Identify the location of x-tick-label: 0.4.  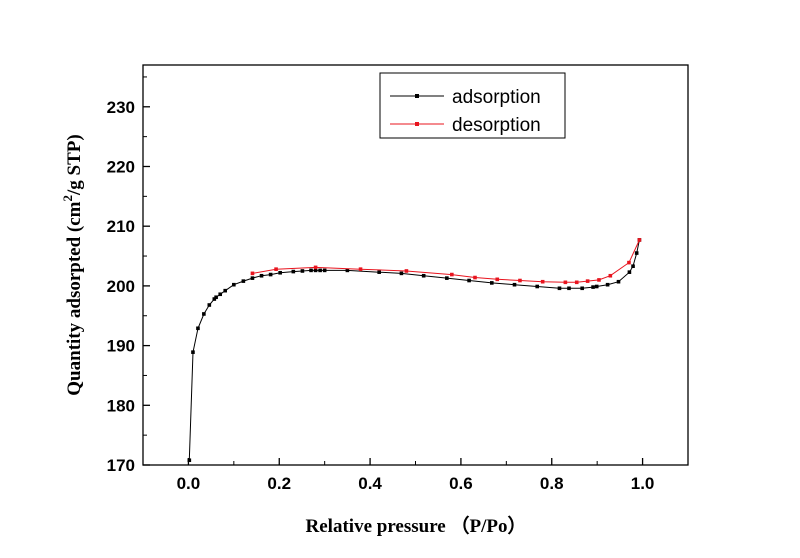
(370, 483).